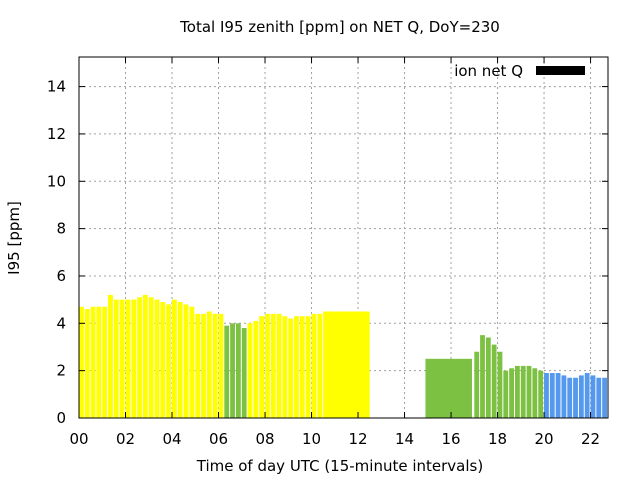 This screenshot has width=640, height=480. What do you see at coordinates (61, 229) in the screenshot?
I see `y-tick-label: 8` at bounding box center [61, 229].